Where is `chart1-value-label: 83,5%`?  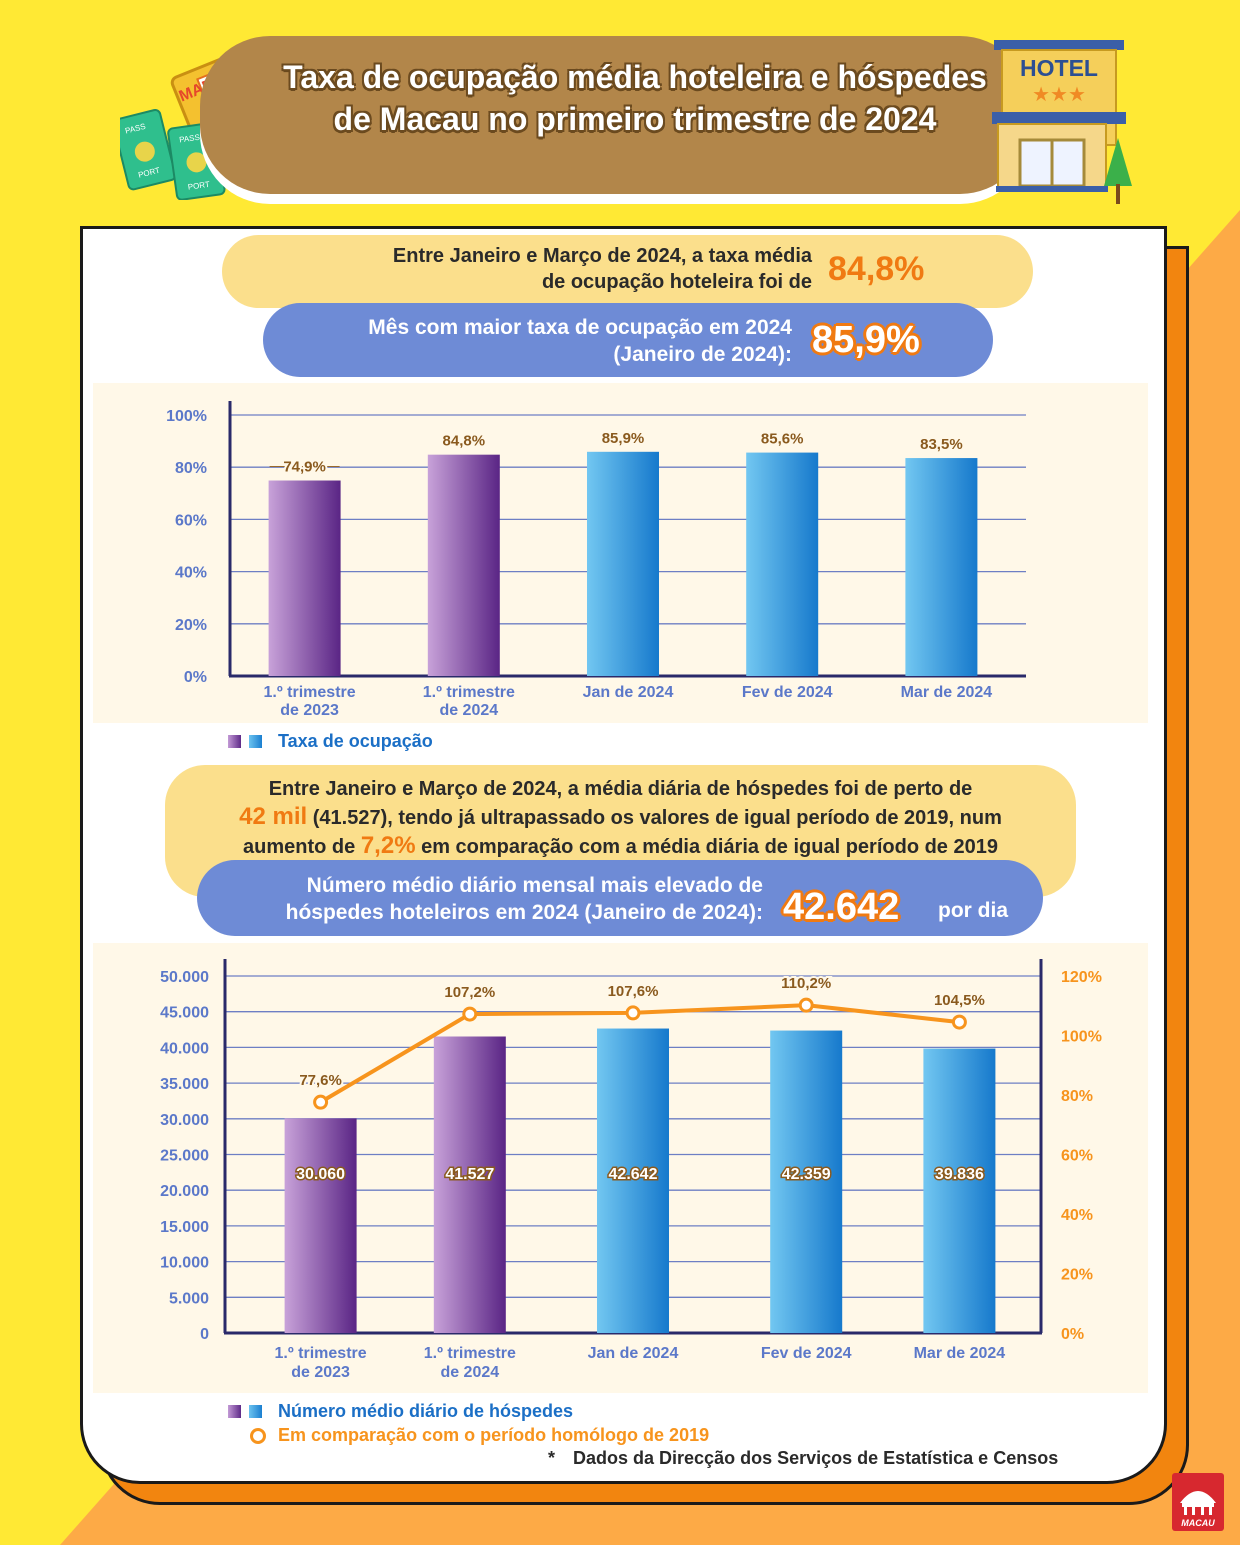 chart1-value-label: 83,5% is located at coordinates (941, 444).